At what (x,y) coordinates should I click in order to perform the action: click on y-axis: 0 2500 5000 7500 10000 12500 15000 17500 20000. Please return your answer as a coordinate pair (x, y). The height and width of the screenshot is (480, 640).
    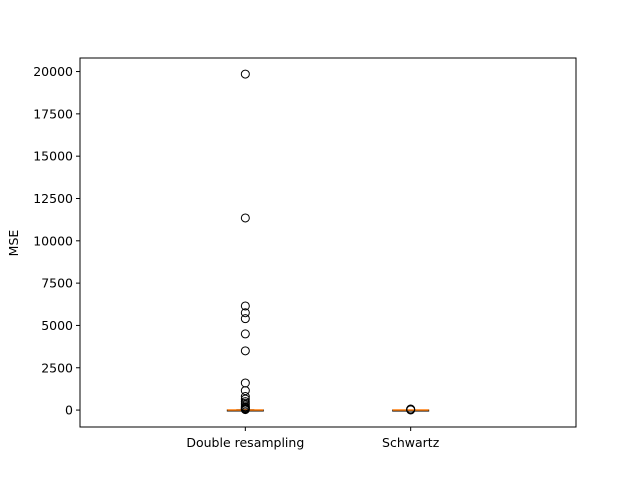
    Looking at the image, I should click on (56, 241).